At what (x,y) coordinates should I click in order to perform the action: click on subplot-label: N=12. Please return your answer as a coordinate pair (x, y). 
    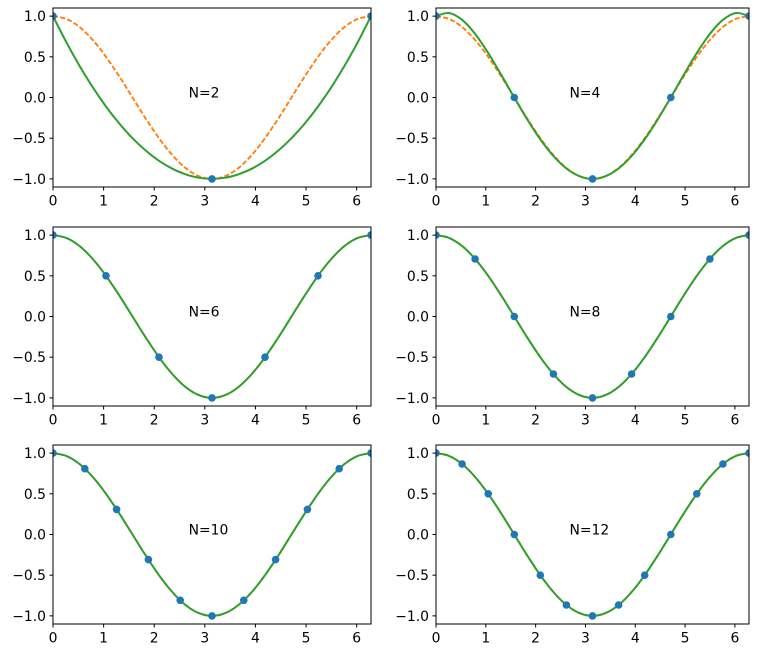
    Looking at the image, I should click on (590, 531).